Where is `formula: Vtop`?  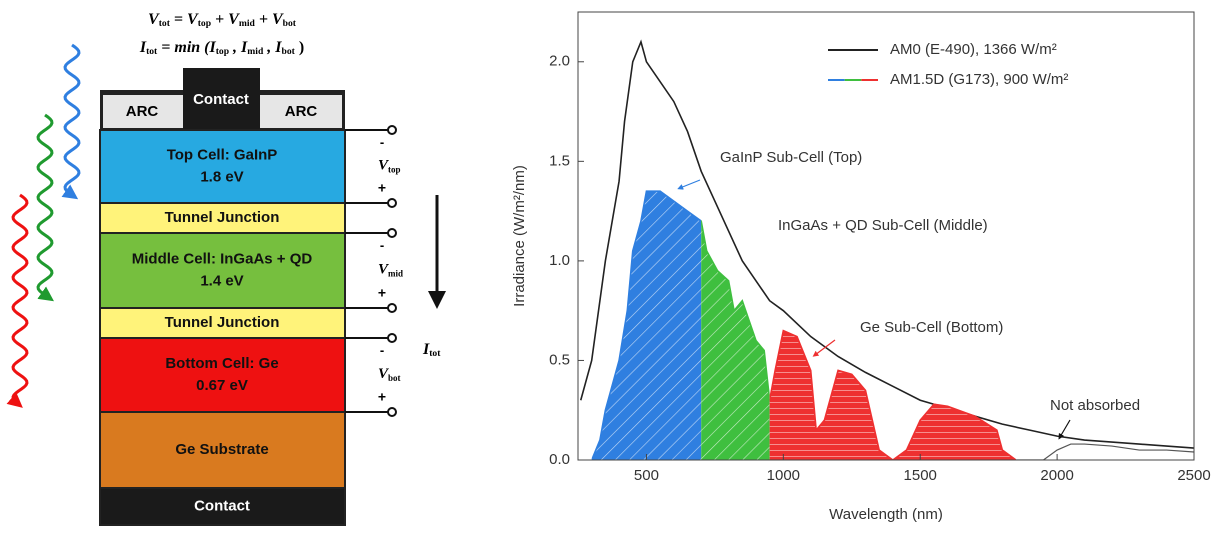
formula: Vtop is located at coordinates (389, 166).